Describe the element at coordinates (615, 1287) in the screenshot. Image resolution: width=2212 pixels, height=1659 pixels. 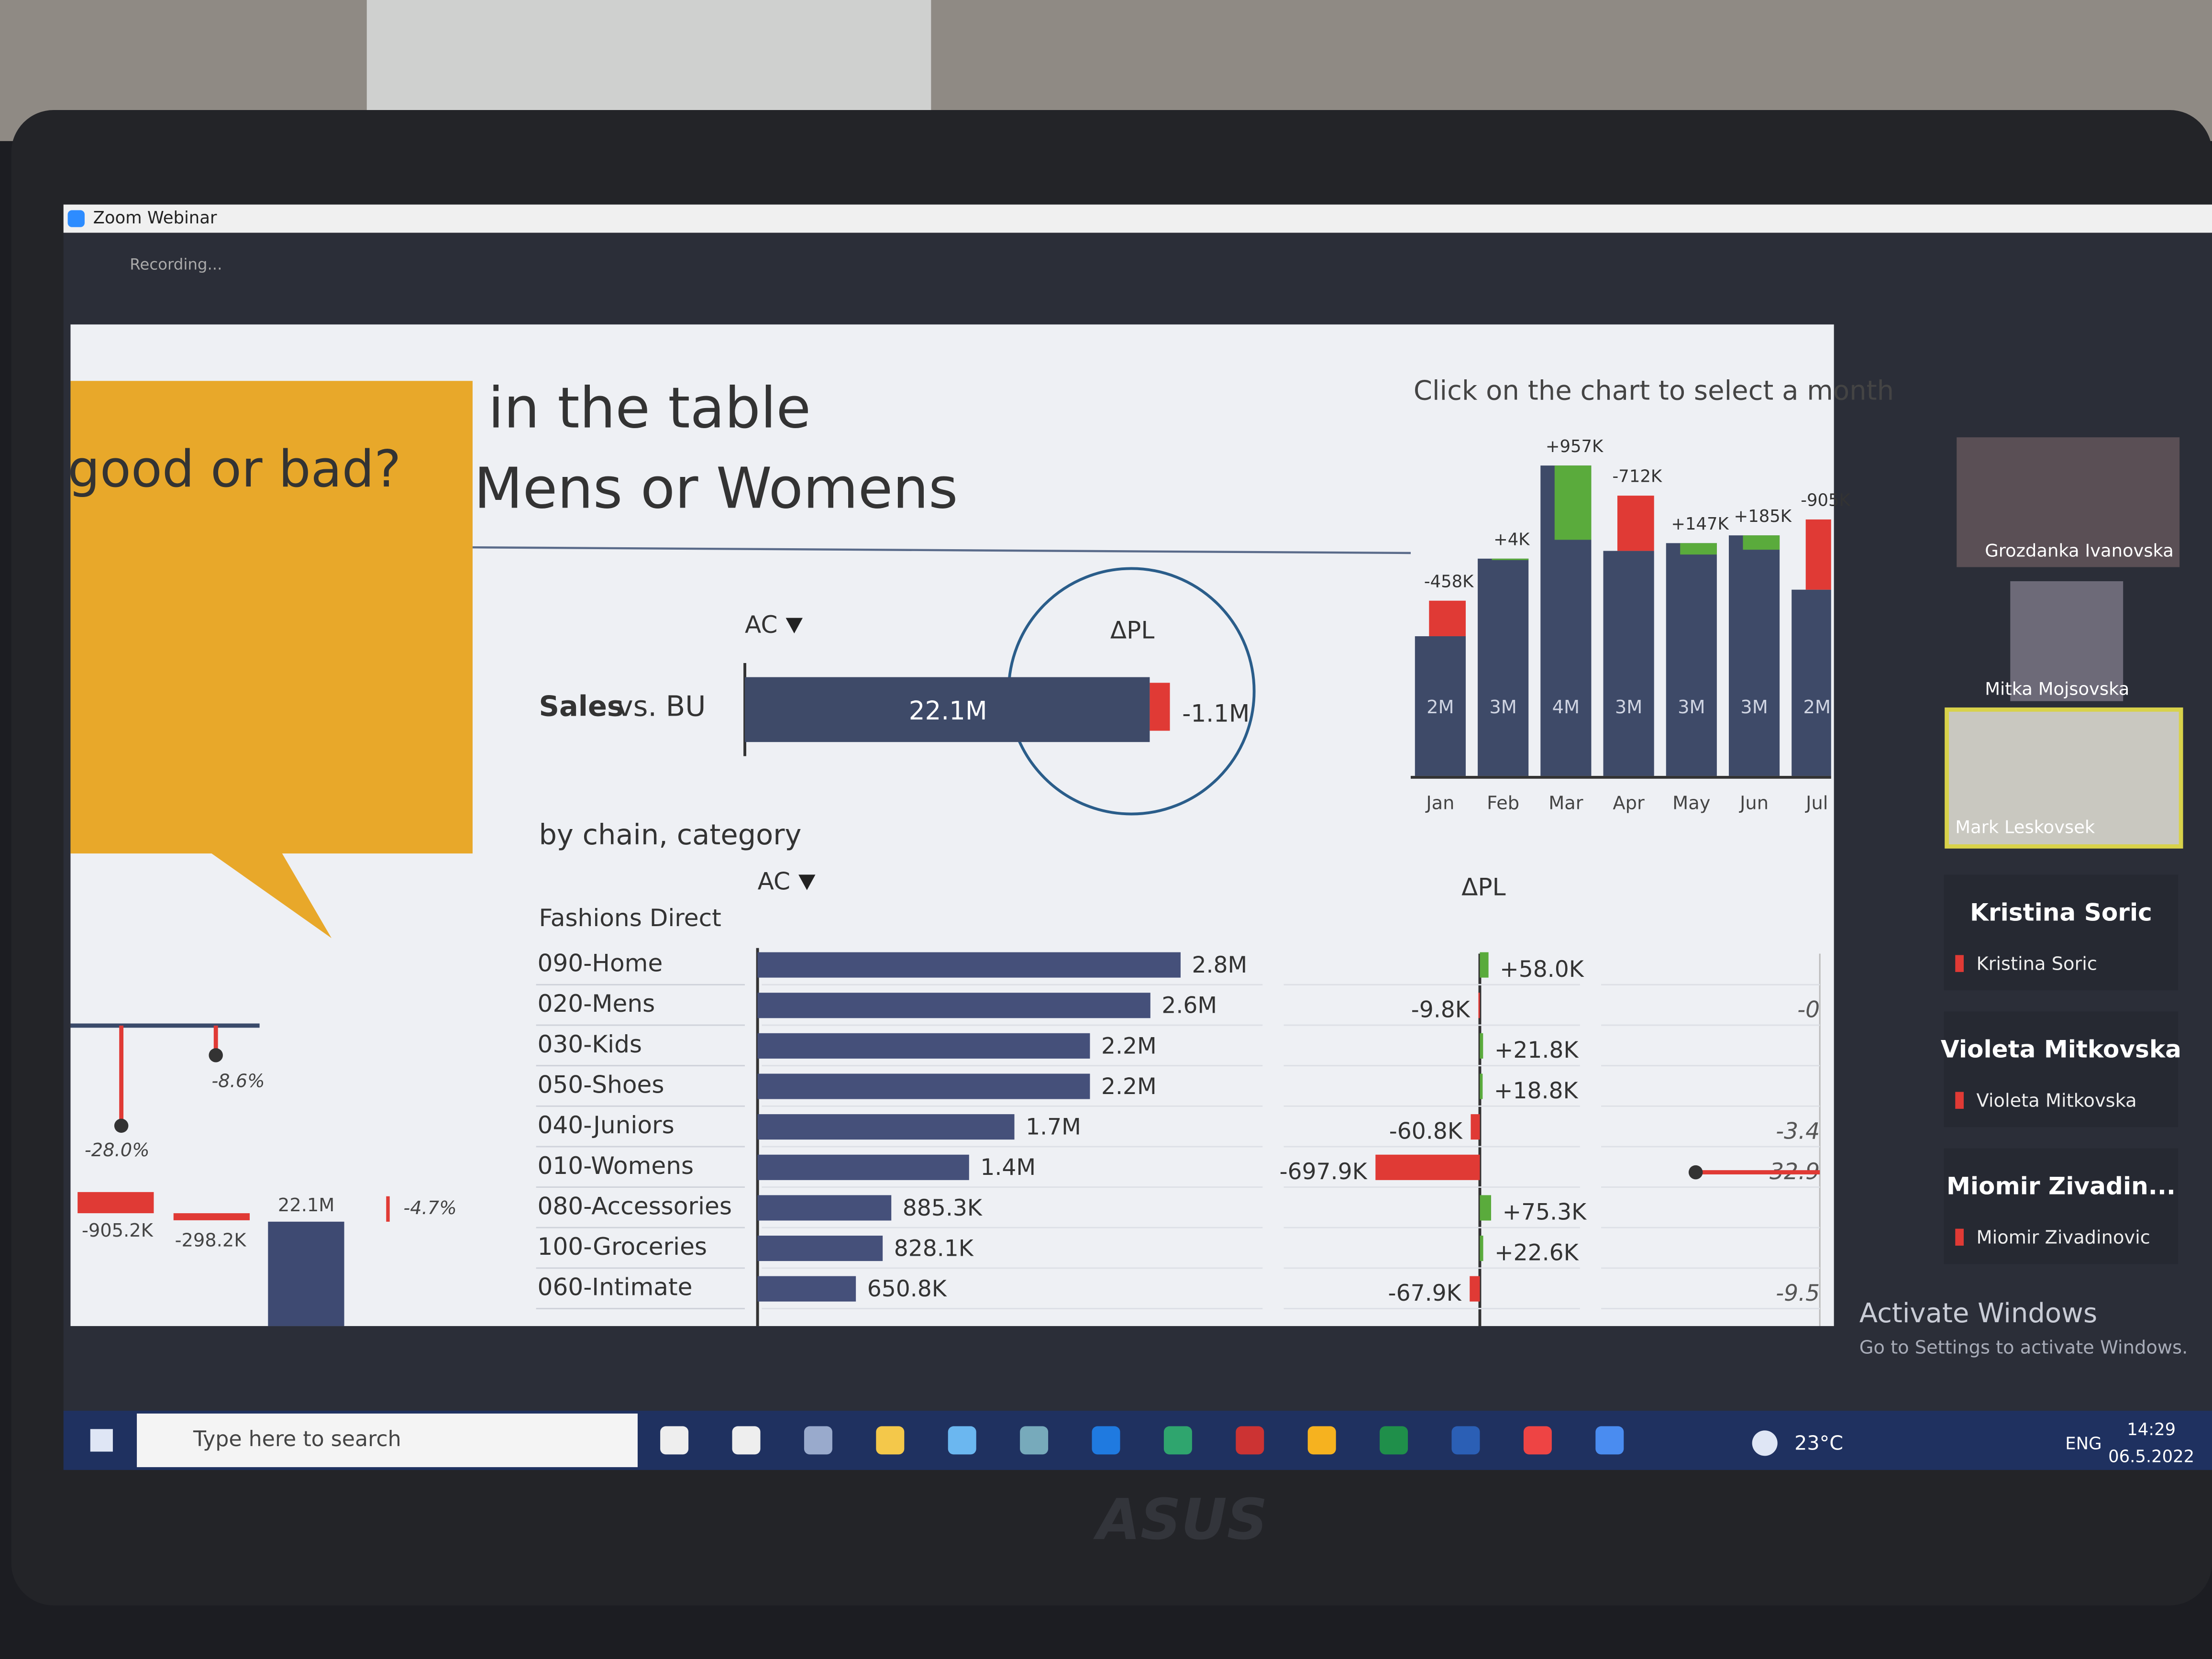
I see `row-label: 060-Intimate` at that location.